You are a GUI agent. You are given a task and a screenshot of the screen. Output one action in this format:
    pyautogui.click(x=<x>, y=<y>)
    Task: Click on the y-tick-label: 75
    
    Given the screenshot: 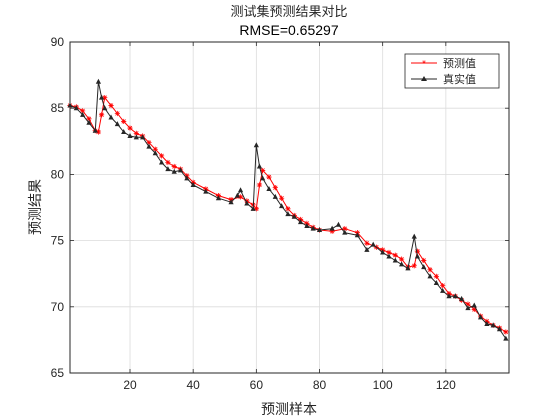 What is the action you would take?
    pyautogui.click(x=58, y=241)
    